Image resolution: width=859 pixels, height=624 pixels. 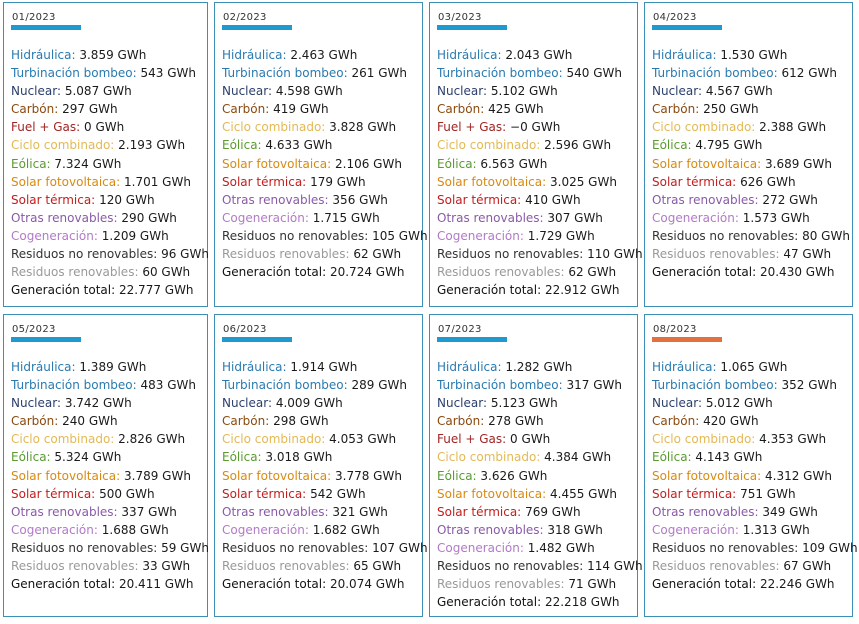 What do you see at coordinates (110, 439) in the screenshot?
I see `generation-row-ciclo: Ciclo combinado: 2.826 GWh` at bounding box center [110, 439].